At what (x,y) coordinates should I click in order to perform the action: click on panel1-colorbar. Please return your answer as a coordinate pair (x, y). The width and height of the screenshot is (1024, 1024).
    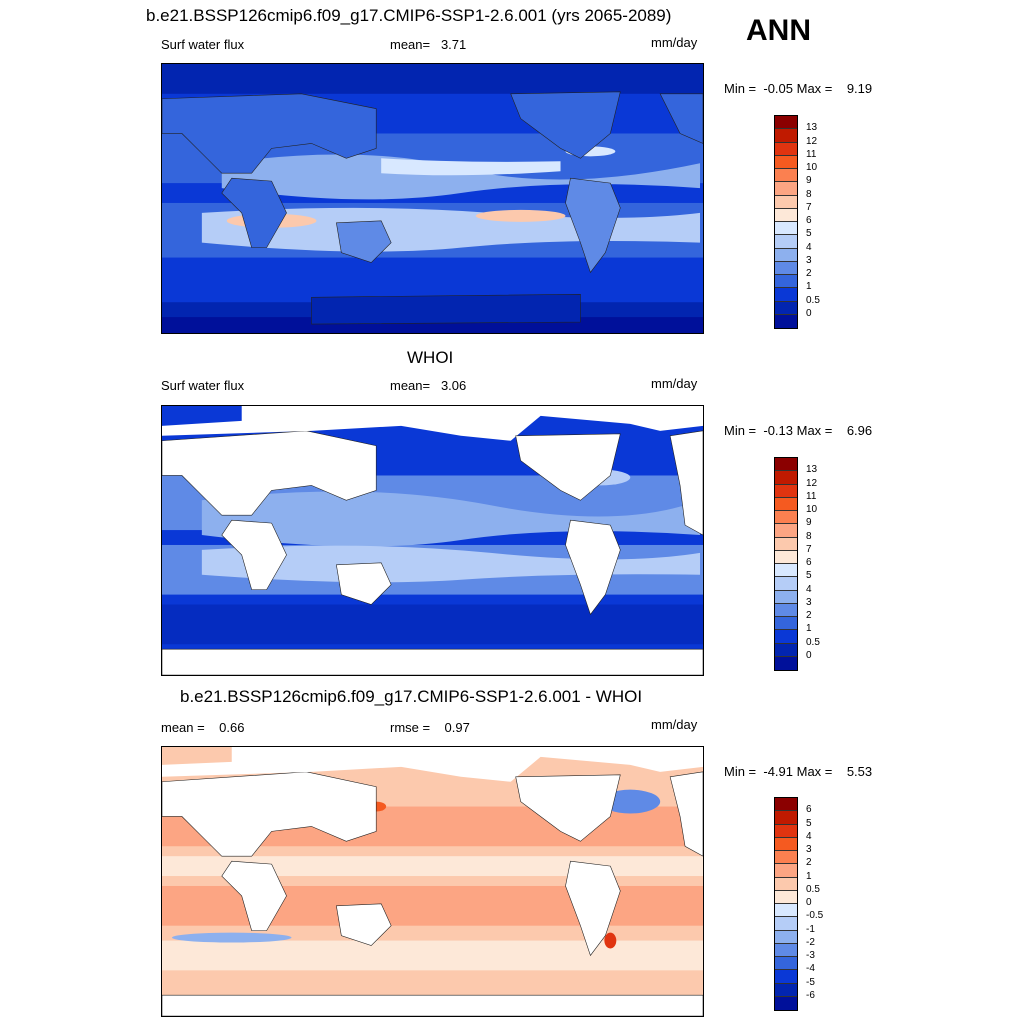
    Looking at the image, I should click on (786, 222).